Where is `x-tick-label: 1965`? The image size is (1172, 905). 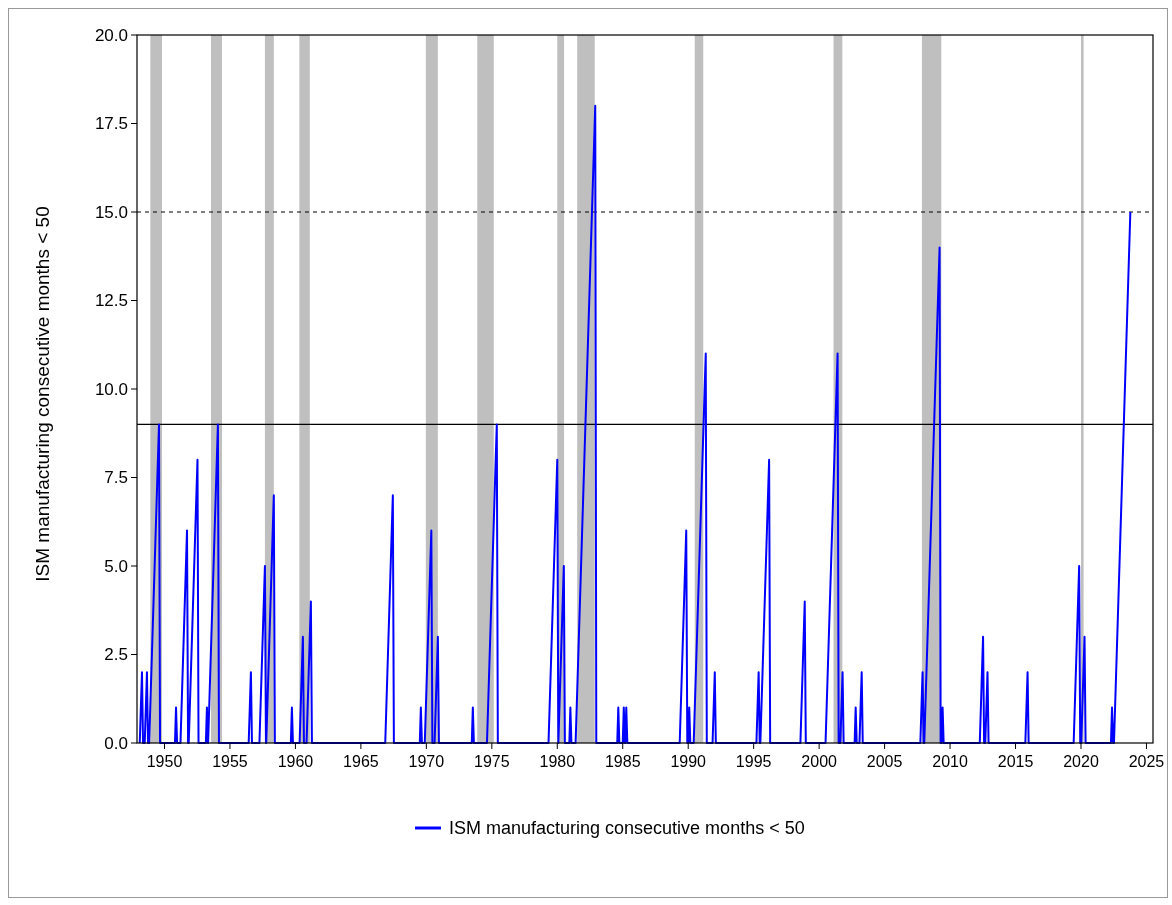 x-tick-label: 1965 is located at coordinates (361, 761).